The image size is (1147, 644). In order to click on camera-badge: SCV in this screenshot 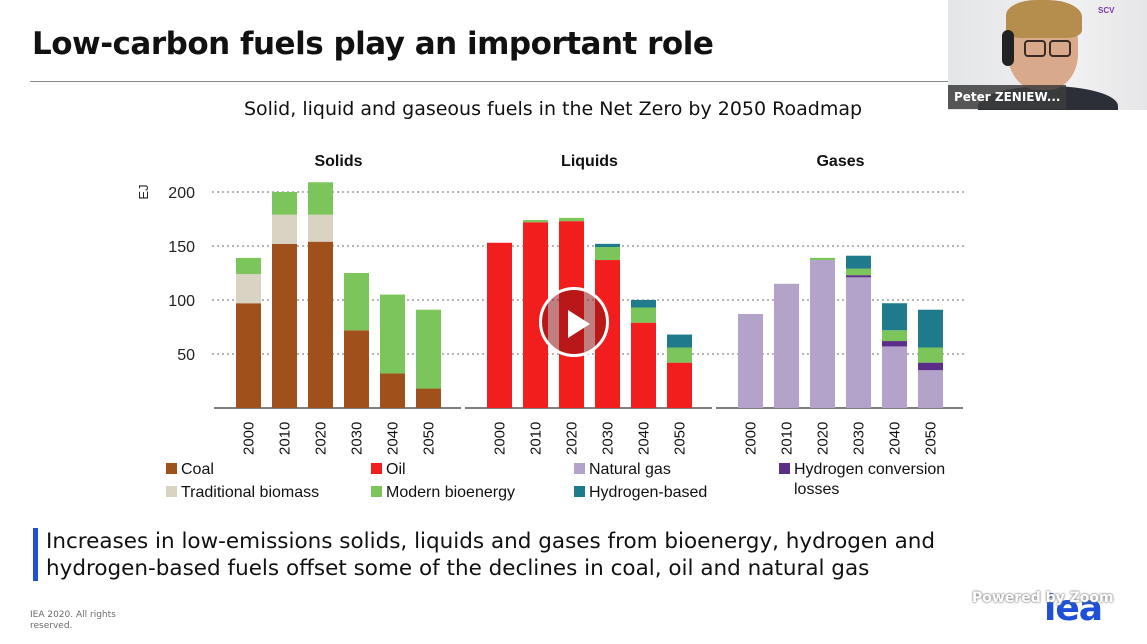, I will do `click(1106, 10)`.